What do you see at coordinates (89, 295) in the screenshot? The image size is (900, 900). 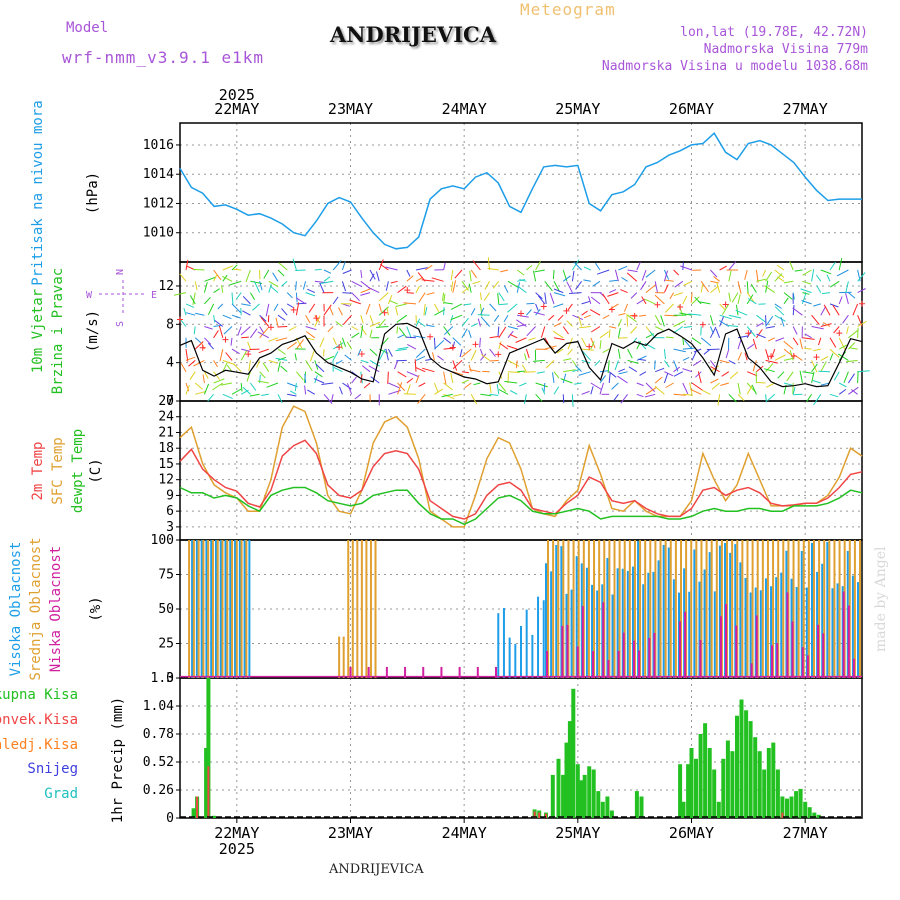 I see `compass-w: W` at bounding box center [89, 295].